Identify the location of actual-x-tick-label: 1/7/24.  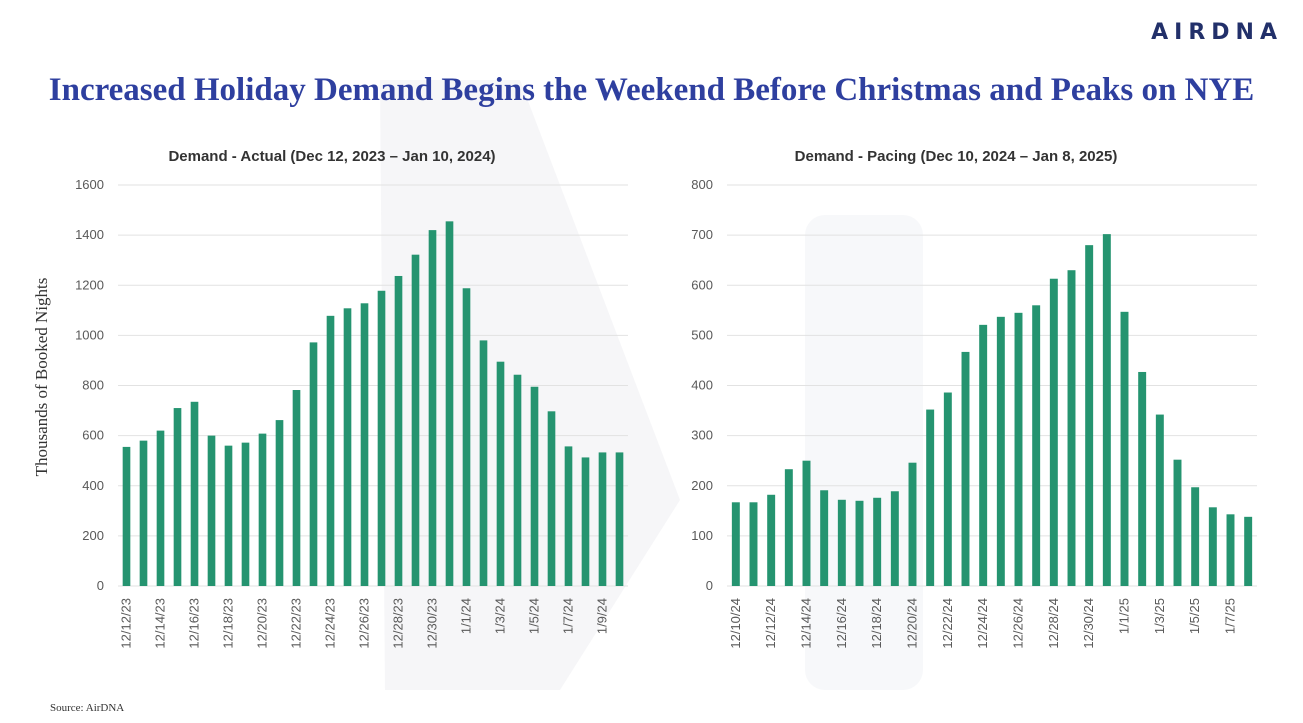
(568, 616).